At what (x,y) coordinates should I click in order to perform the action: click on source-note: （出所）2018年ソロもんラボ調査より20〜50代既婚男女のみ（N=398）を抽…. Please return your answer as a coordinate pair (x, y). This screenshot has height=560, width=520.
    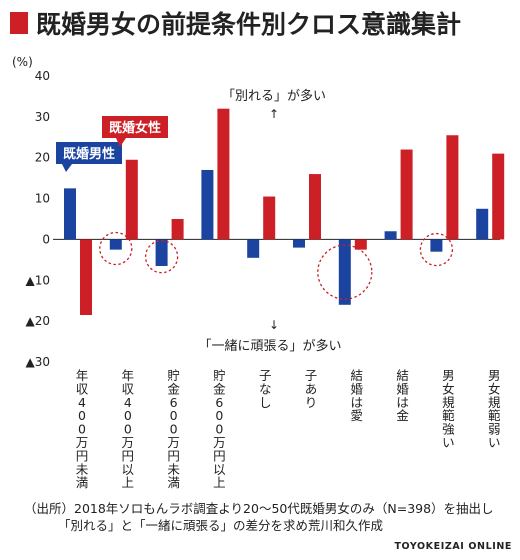
    Looking at the image, I should click on (269, 517).